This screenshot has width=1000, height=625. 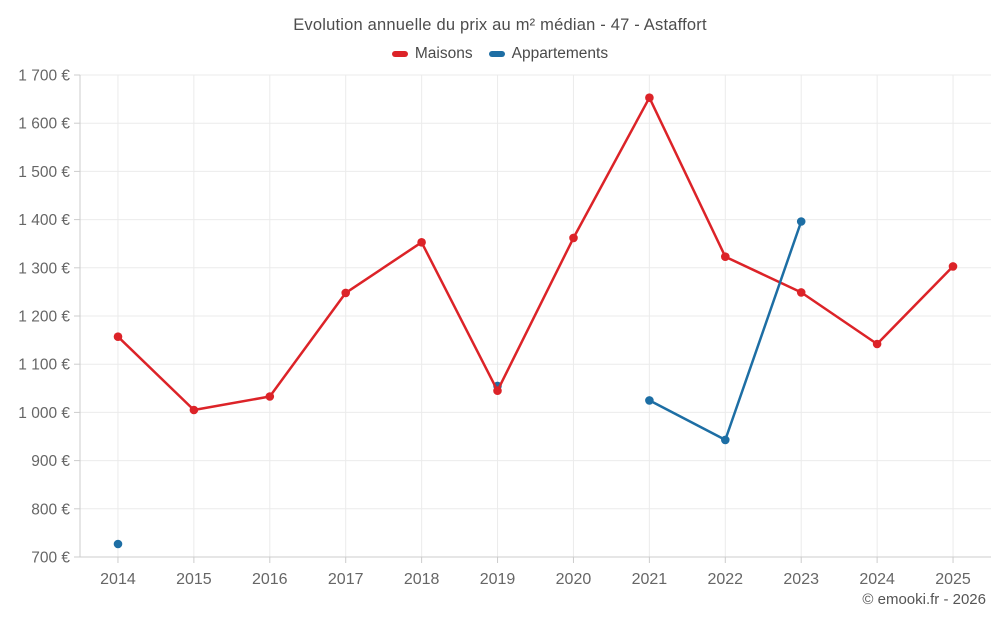 I want to click on x-axis-label: 2025, so click(x=953, y=579).